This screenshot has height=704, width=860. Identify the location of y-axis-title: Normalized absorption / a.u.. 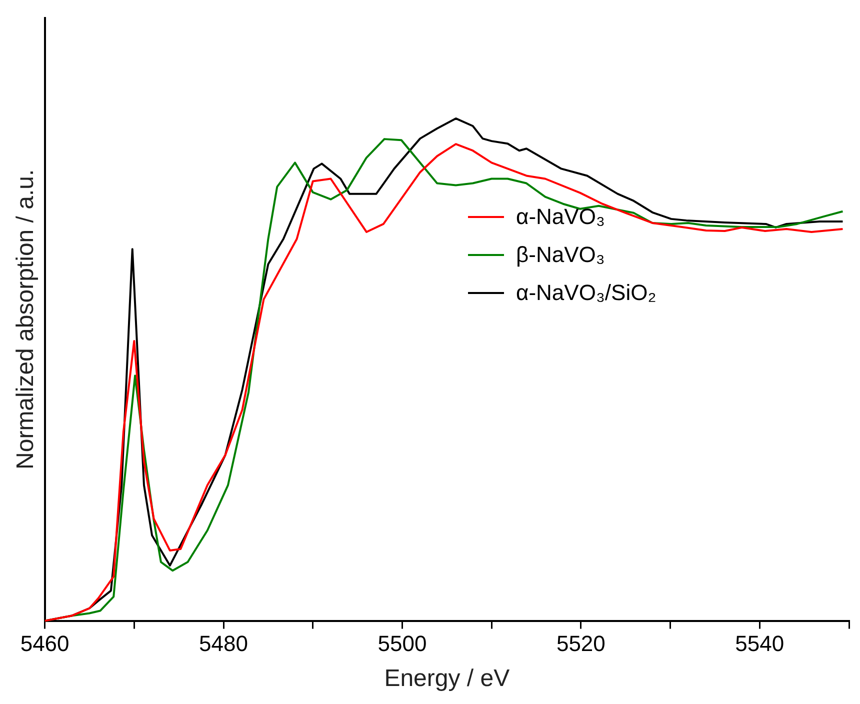
(26, 319).